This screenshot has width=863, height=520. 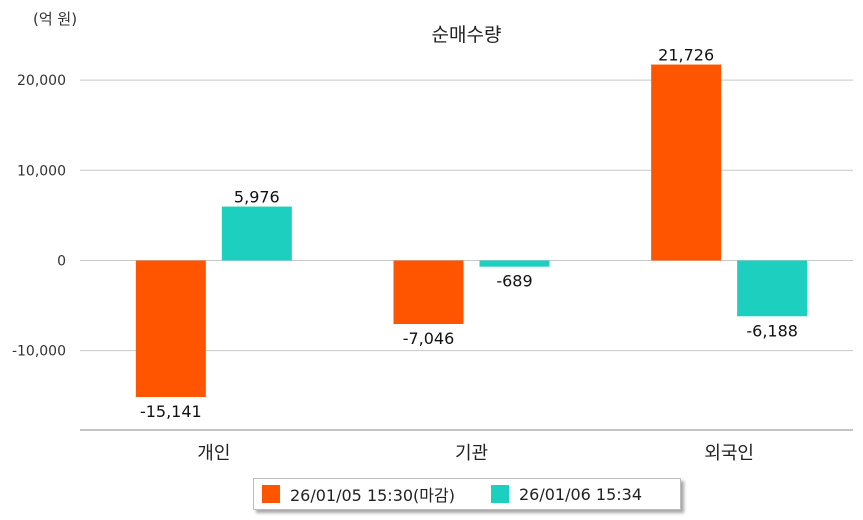 I want to click on legend: 26/01/05 15:30(마감) 26/01/06 15:34, so click(x=467, y=494).